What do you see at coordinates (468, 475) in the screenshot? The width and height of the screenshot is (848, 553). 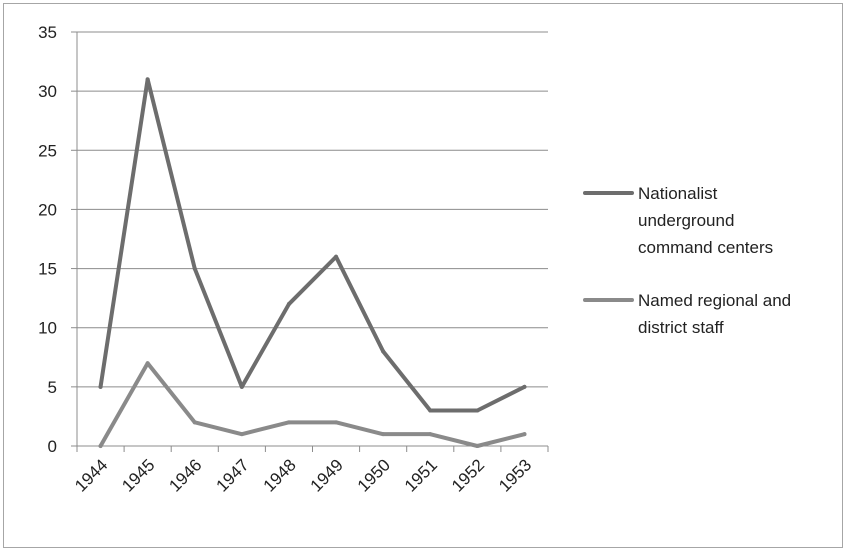 I see `x-tick-label: 1952` at bounding box center [468, 475].